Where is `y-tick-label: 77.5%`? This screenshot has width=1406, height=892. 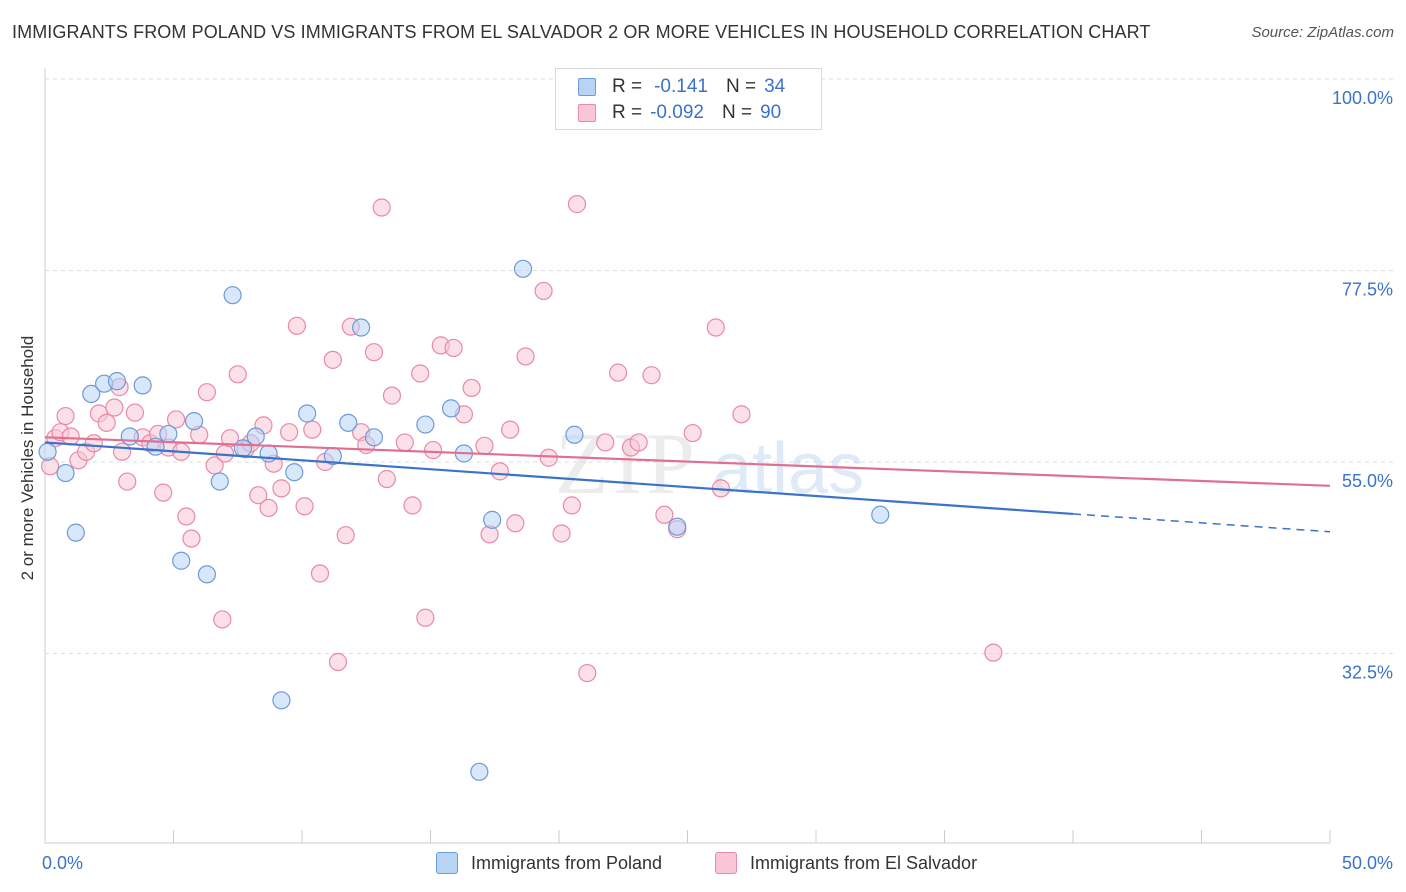
y-tick-label: 77.5% is located at coordinates (1367, 290).